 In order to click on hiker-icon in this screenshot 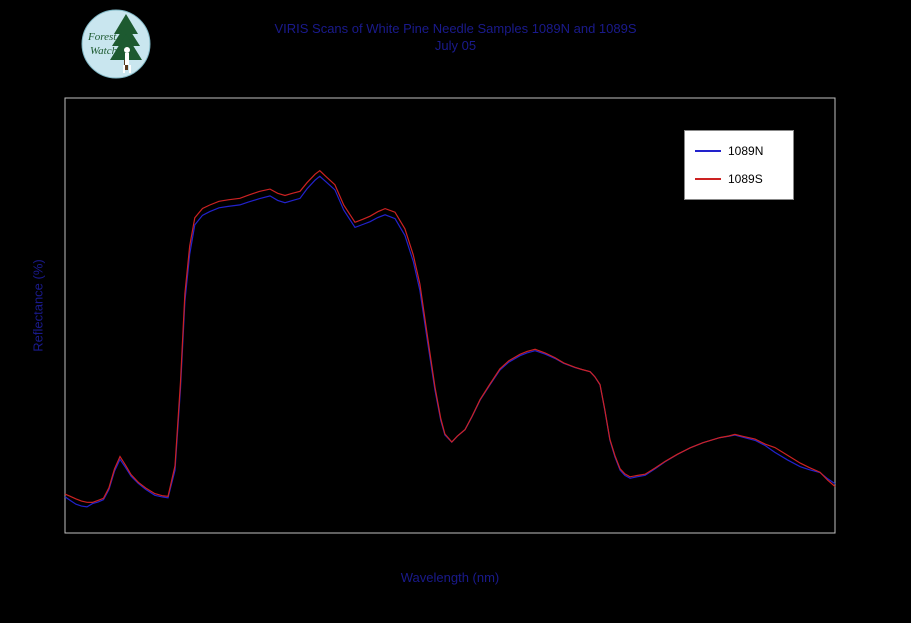, I will do `click(127, 60)`.